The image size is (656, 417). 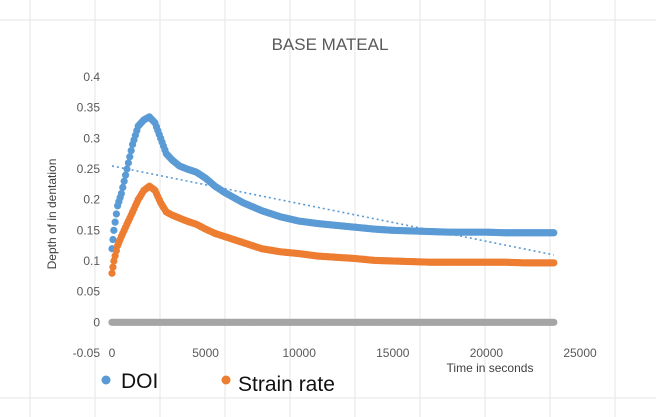 What do you see at coordinates (580, 353) in the screenshot?
I see `x-tick-label: 25000` at bounding box center [580, 353].